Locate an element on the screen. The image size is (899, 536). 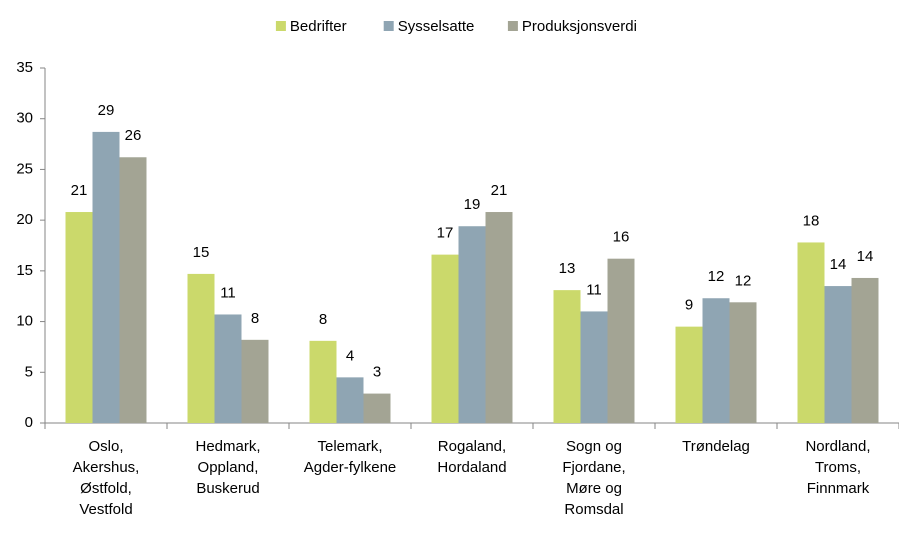
x-tick-label: Nordland, Troms, Finnmark is located at coordinates (837, 467).